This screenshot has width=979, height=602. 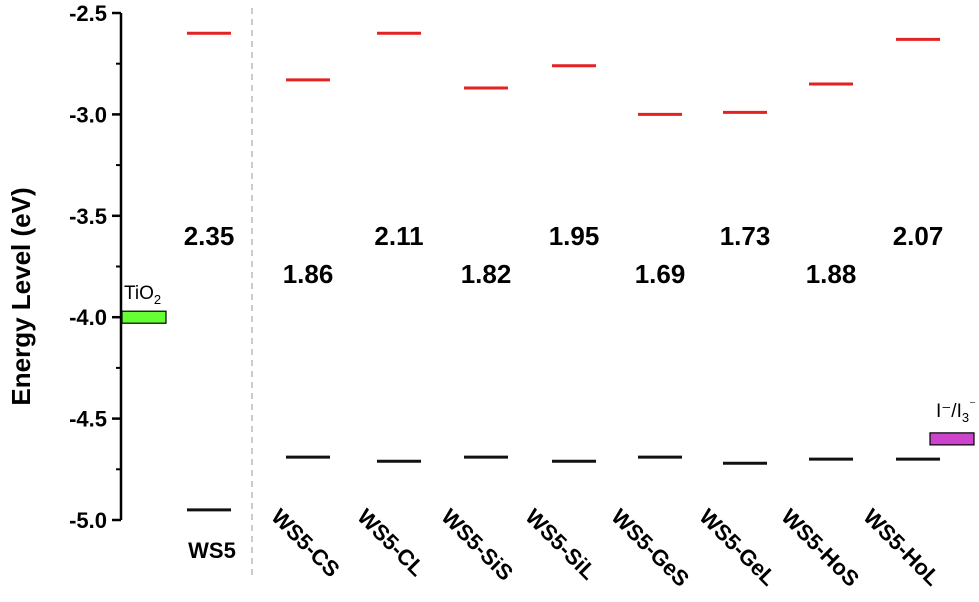 What do you see at coordinates (209, 236) in the screenshot?
I see `band-gap-label: 2.35` at bounding box center [209, 236].